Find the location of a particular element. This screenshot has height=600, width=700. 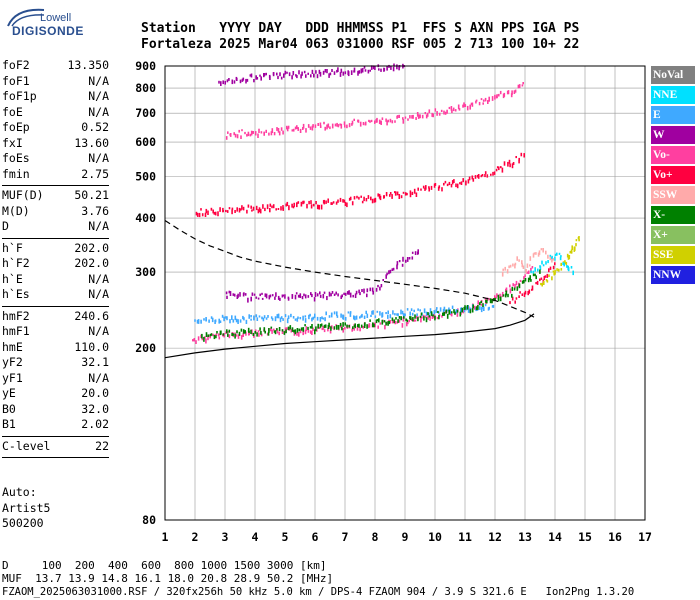

param-row: yE 20.0 is located at coordinates (55, 394).